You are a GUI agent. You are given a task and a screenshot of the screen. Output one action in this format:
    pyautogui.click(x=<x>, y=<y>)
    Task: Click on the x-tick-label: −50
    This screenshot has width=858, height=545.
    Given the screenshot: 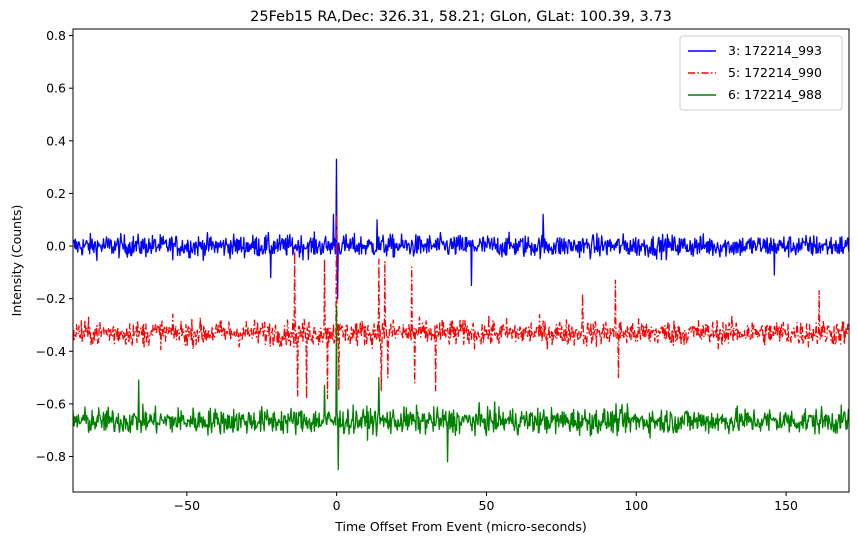 What is the action you would take?
    pyautogui.click(x=187, y=505)
    